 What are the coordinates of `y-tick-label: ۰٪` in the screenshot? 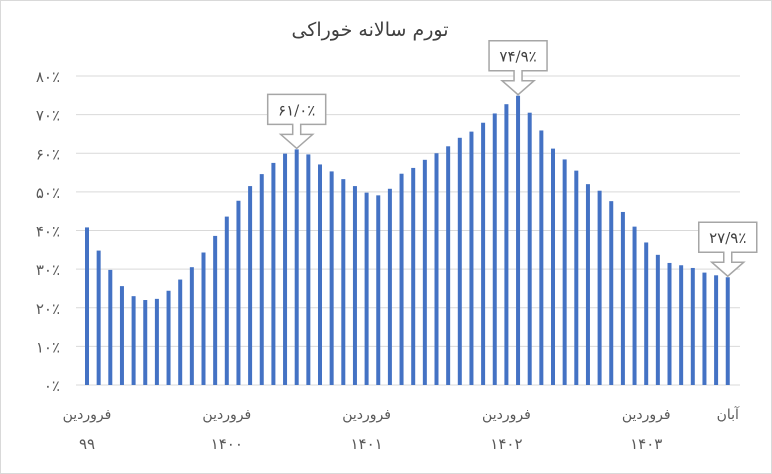 It's located at (52, 386).